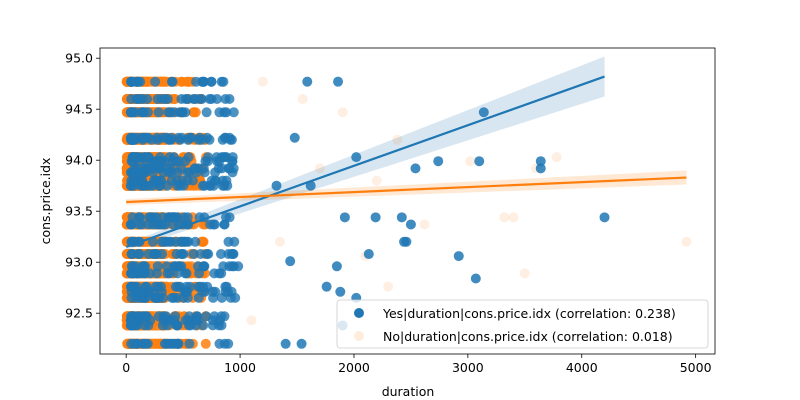  I want to click on x-tick-label: 3000, so click(468, 367).